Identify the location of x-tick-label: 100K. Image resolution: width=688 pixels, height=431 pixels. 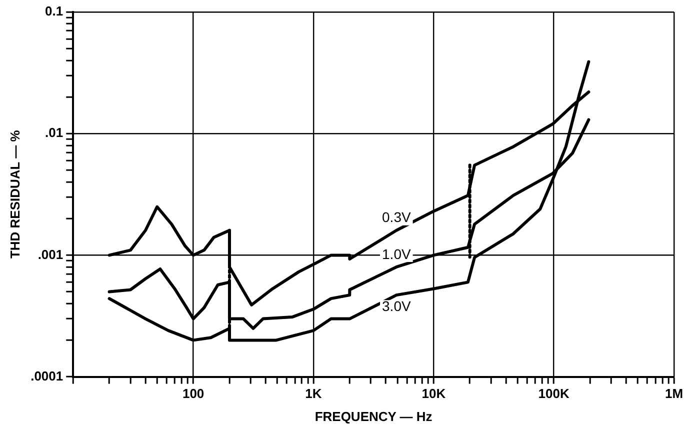
(554, 394).